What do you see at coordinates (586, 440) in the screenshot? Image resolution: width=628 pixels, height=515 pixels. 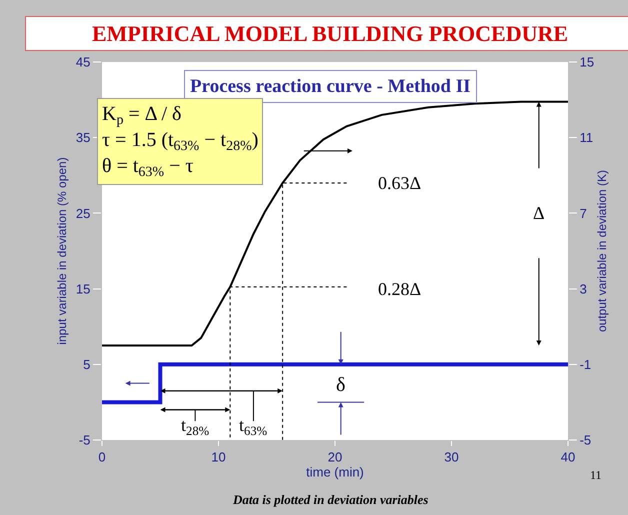 I see `y2-tick-label: -5` at bounding box center [586, 440].